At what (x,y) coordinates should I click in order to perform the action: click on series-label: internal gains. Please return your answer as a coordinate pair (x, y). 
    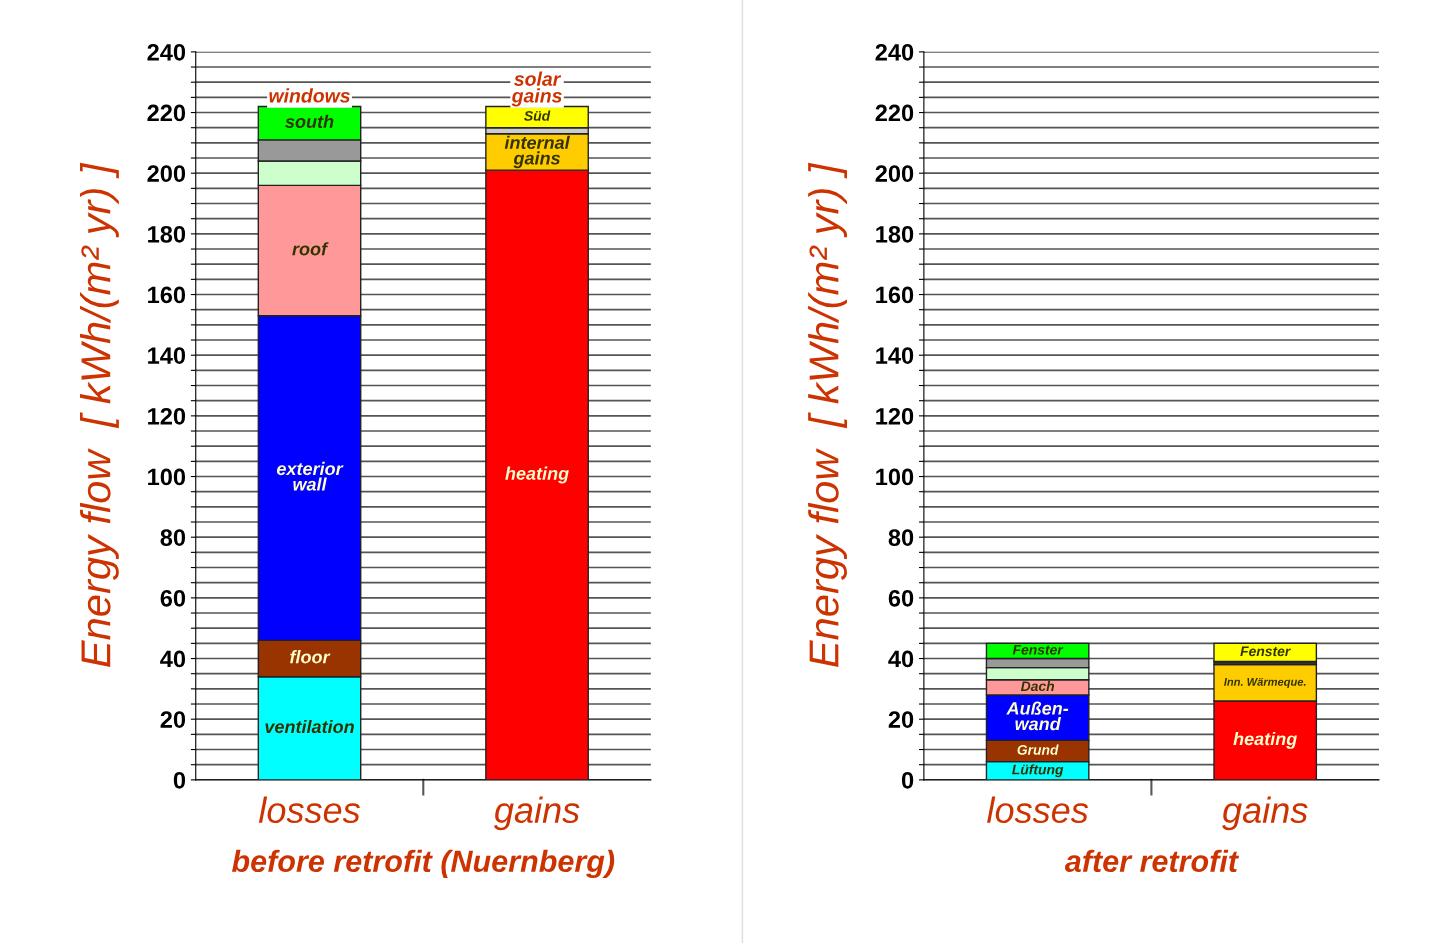
    Looking at the image, I should click on (537, 152).